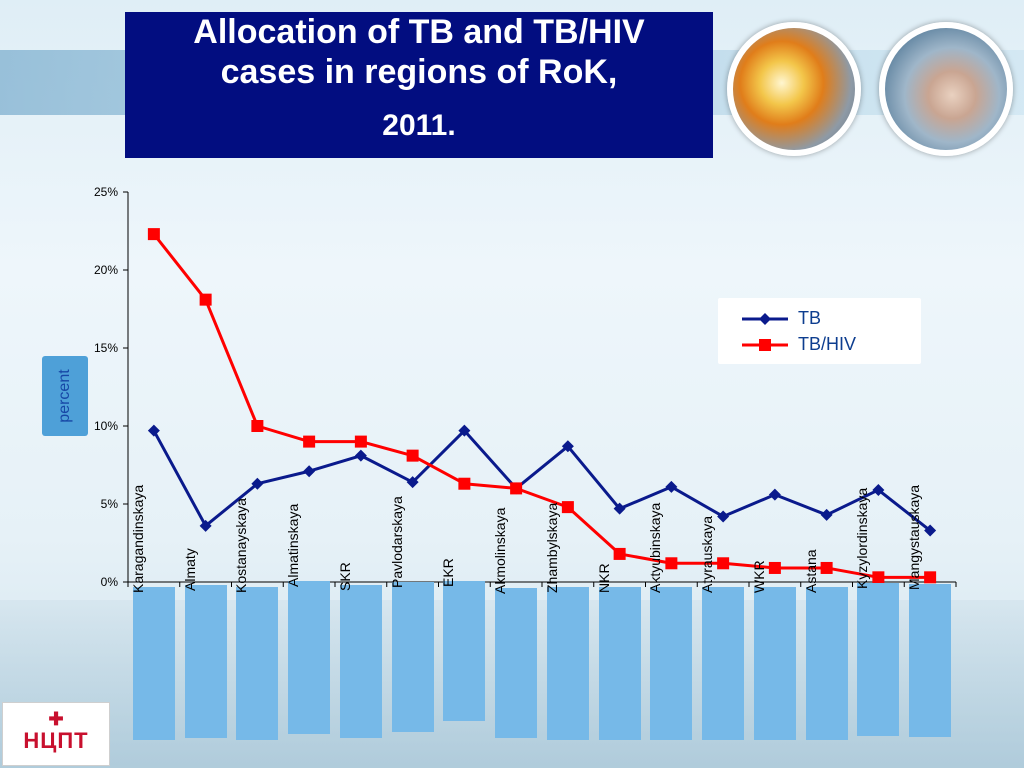 The width and height of the screenshot is (1024, 768). Describe the element at coordinates (825, 644) in the screenshot. I see `category-label-box: Astana` at that location.